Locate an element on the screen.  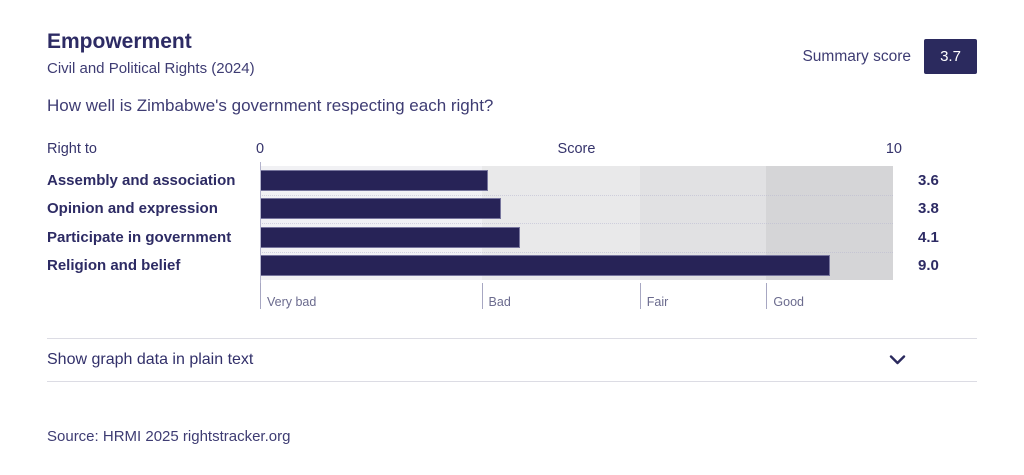
category-label: Opinion and expression is located at coordinates (132, 209).